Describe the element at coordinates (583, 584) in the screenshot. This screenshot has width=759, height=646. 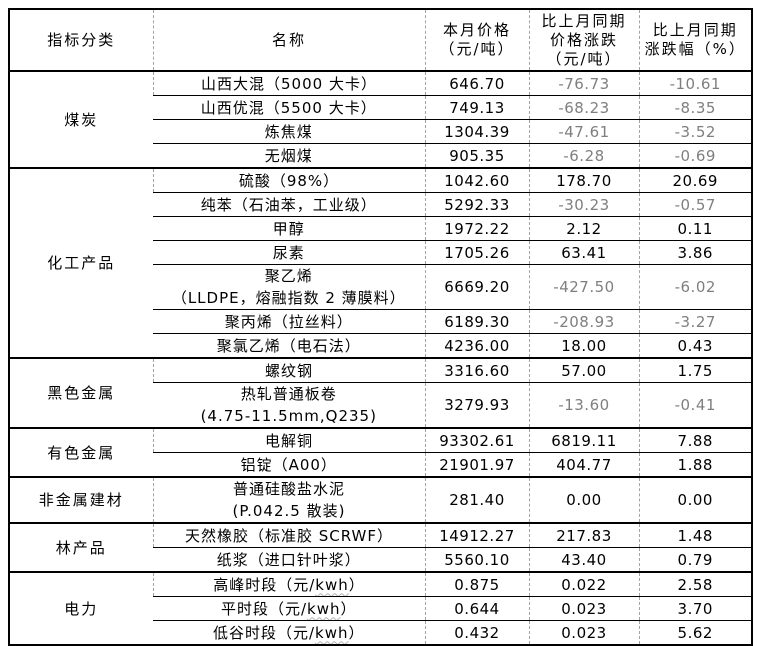
I see `change-cell: 0.022` at that location.